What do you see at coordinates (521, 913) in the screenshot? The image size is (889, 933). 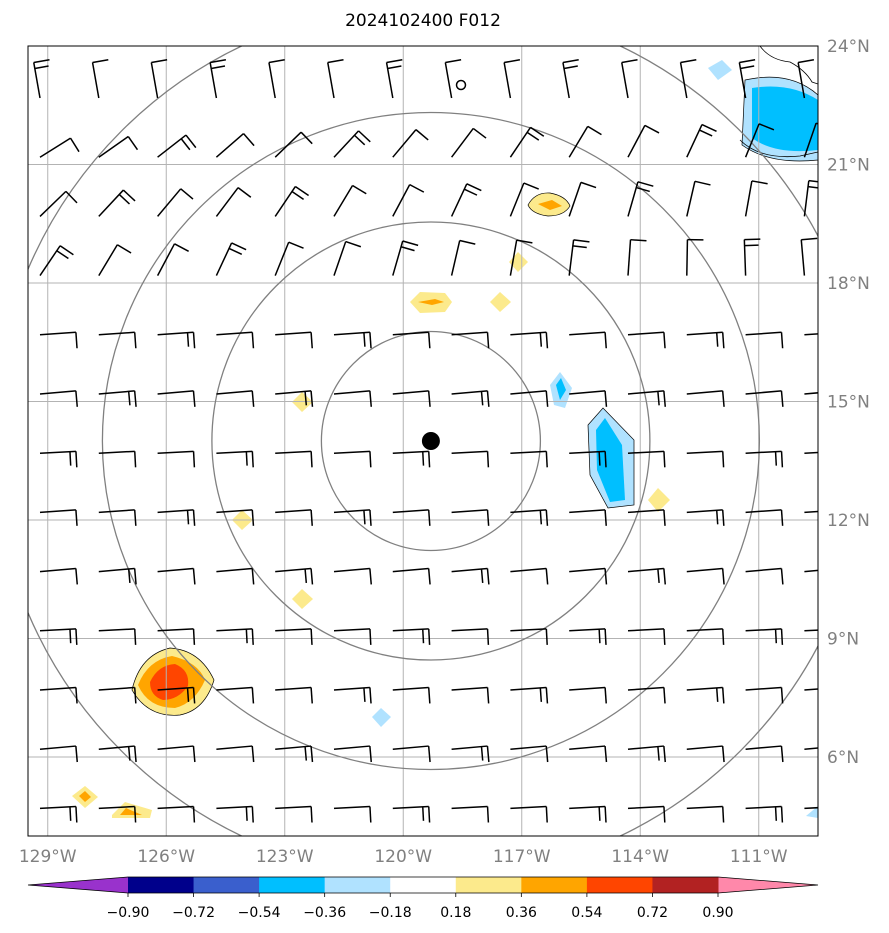 I see `colorbar-tick-label: 0.36` at bounding box center [521, 913].